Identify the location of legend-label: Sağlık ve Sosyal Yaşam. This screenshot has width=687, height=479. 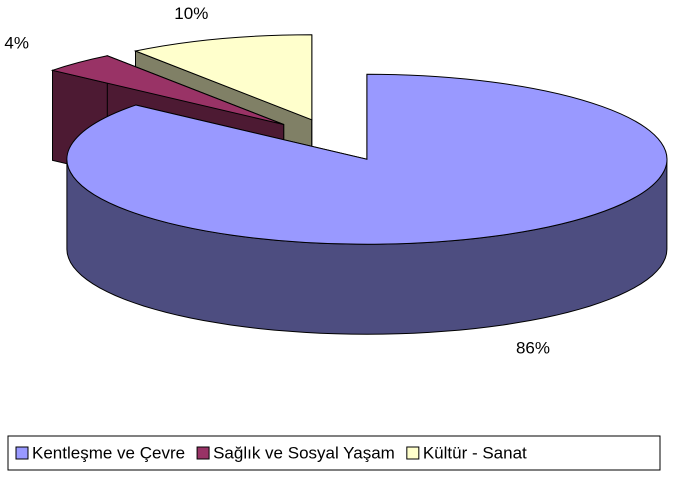
(304, 452).